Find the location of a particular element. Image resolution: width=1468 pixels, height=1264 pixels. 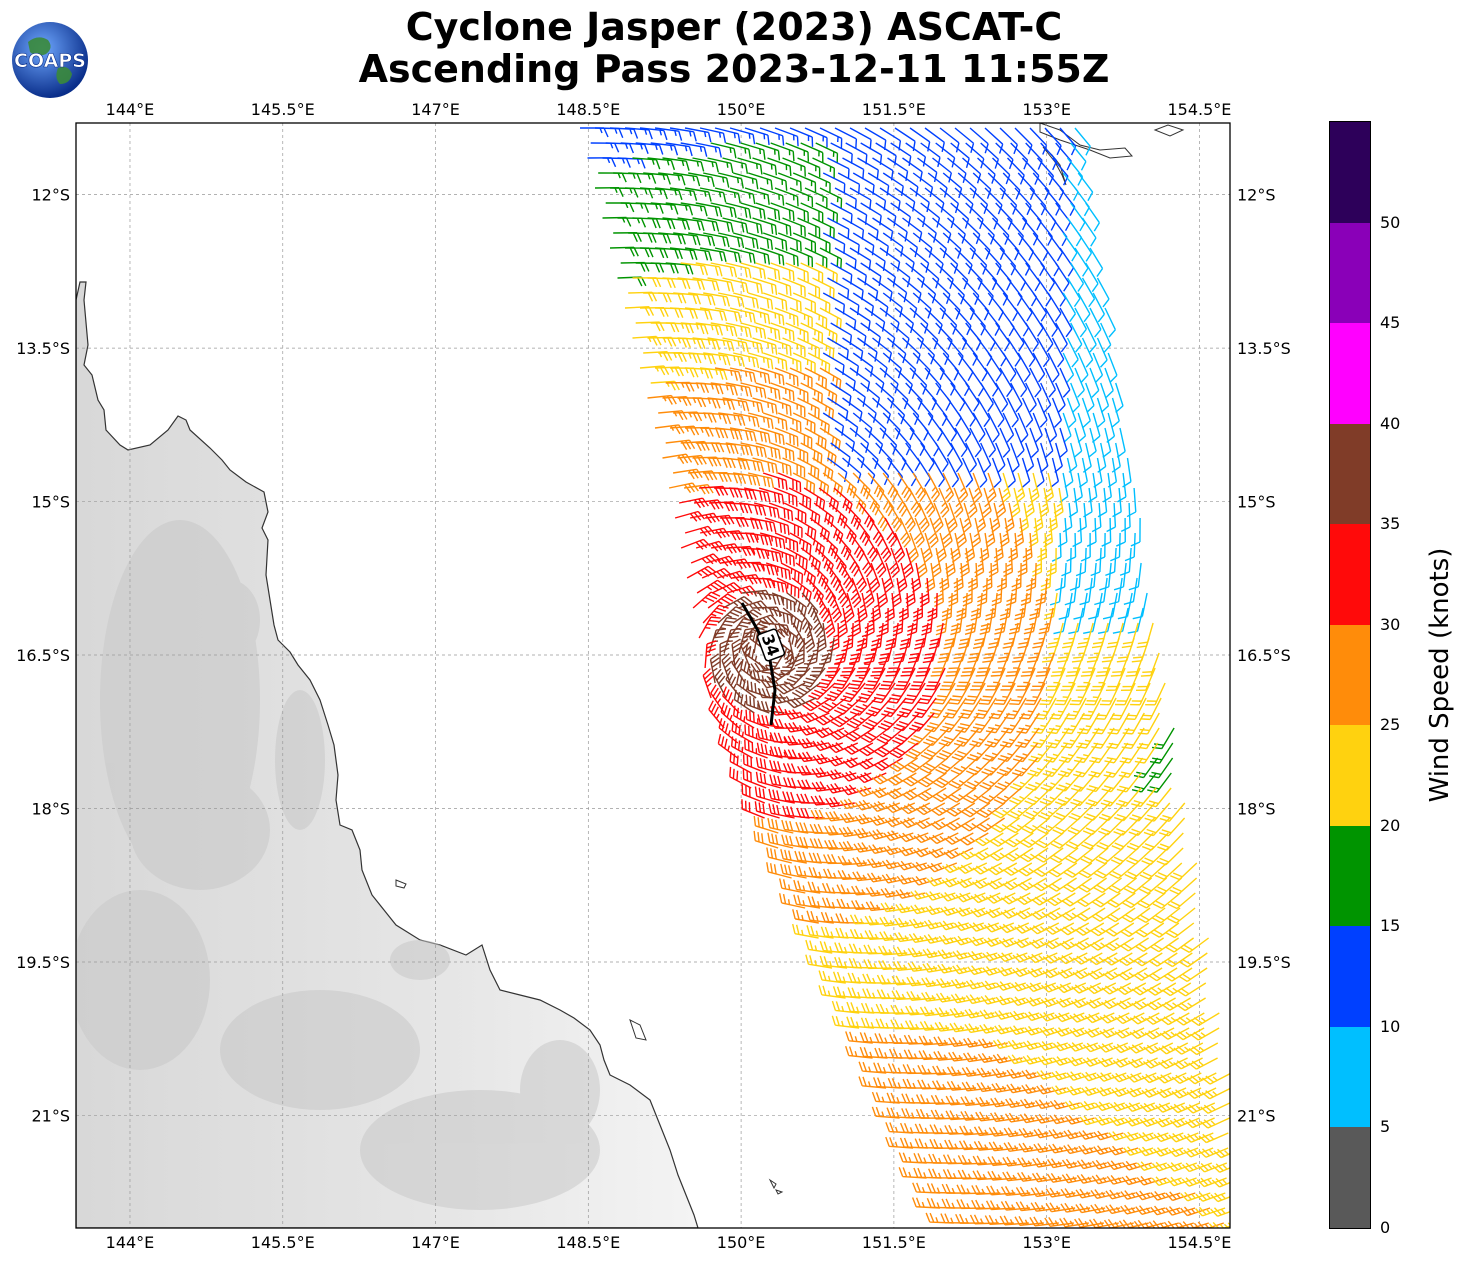

colorbar-segment is located at coordinates (1350, 775).